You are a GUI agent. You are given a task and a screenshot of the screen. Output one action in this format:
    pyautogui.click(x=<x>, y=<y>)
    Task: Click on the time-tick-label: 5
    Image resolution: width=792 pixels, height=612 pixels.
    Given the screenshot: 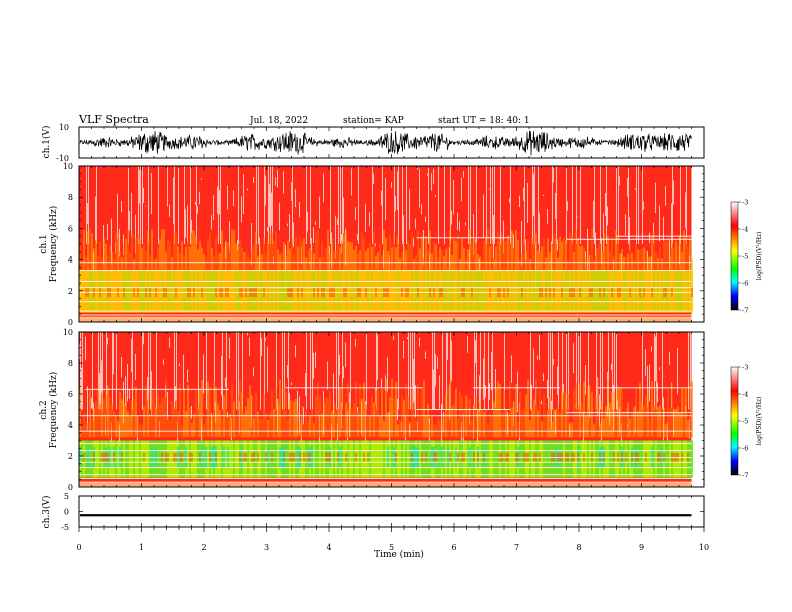 What is the action you would take?
    pyautogui.click(x=391, y=547)
    